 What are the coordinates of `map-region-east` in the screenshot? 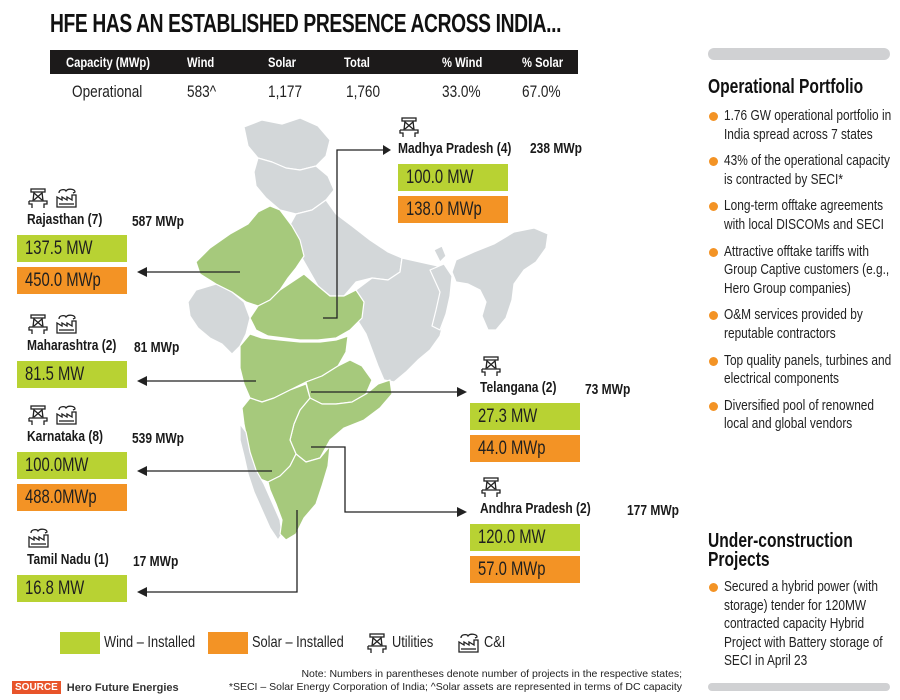 It's located at (400, 320).